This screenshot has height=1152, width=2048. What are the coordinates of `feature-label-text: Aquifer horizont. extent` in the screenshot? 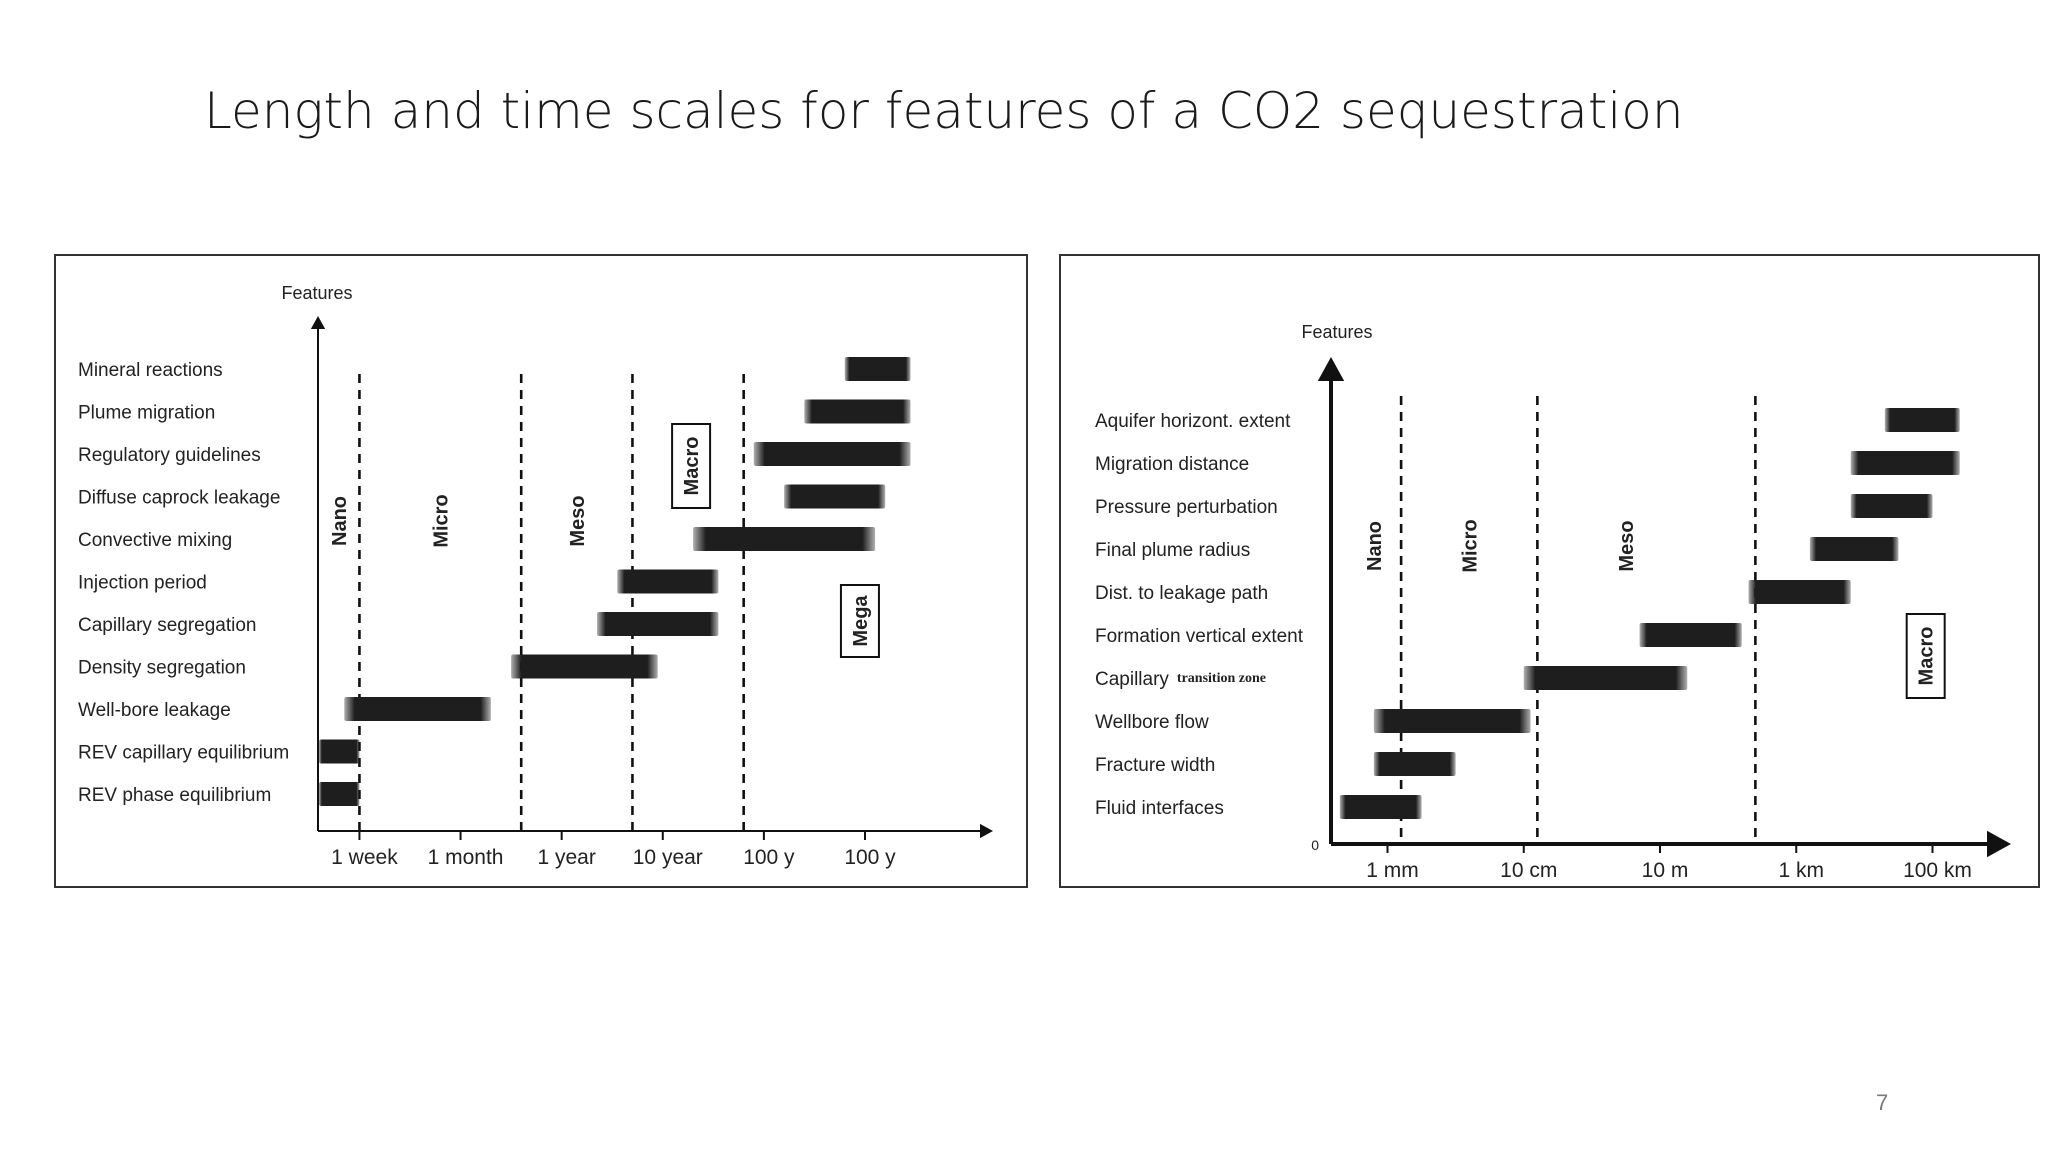 It's located at (1193, 421).